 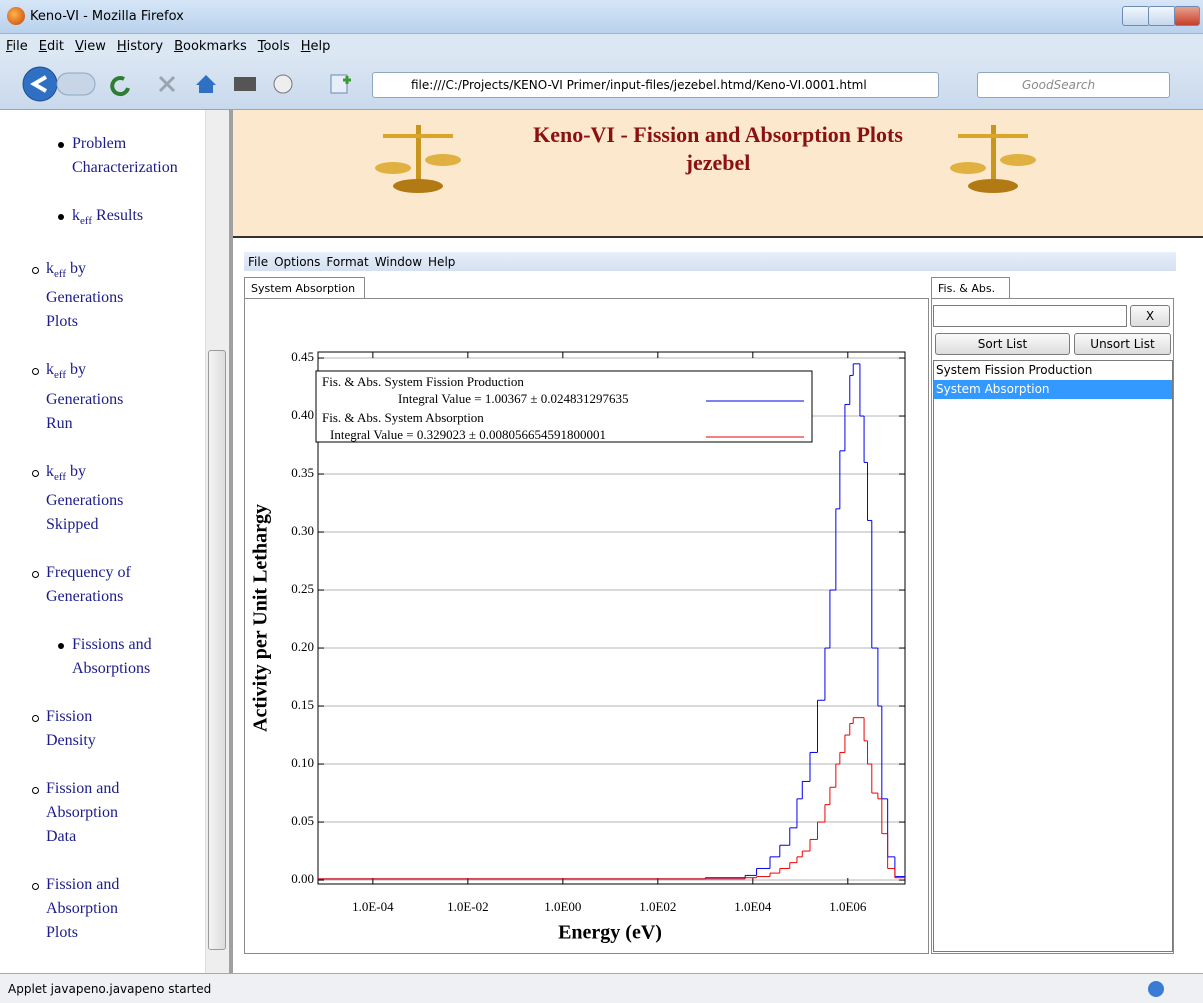 I want to click on nav-item: keff by Generations Run, so click(x=83, y=396).